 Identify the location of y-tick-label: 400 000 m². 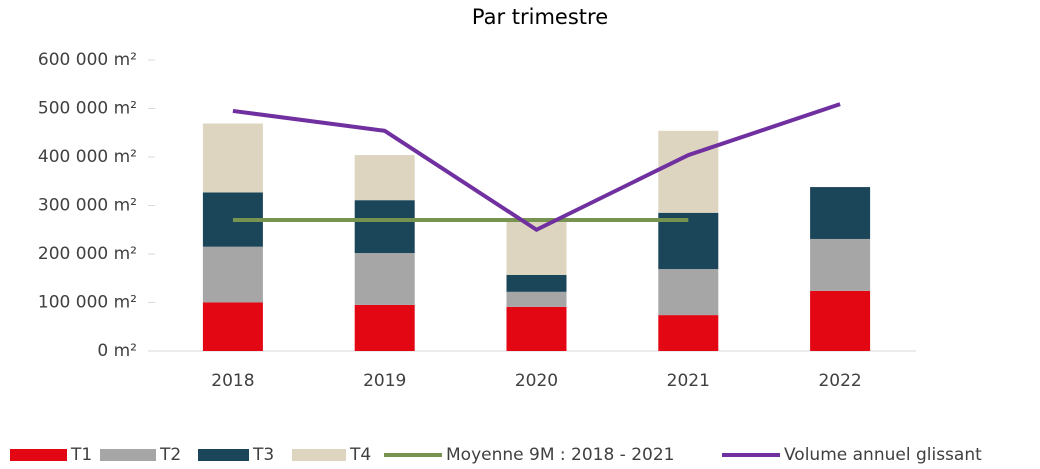
(87, 157).